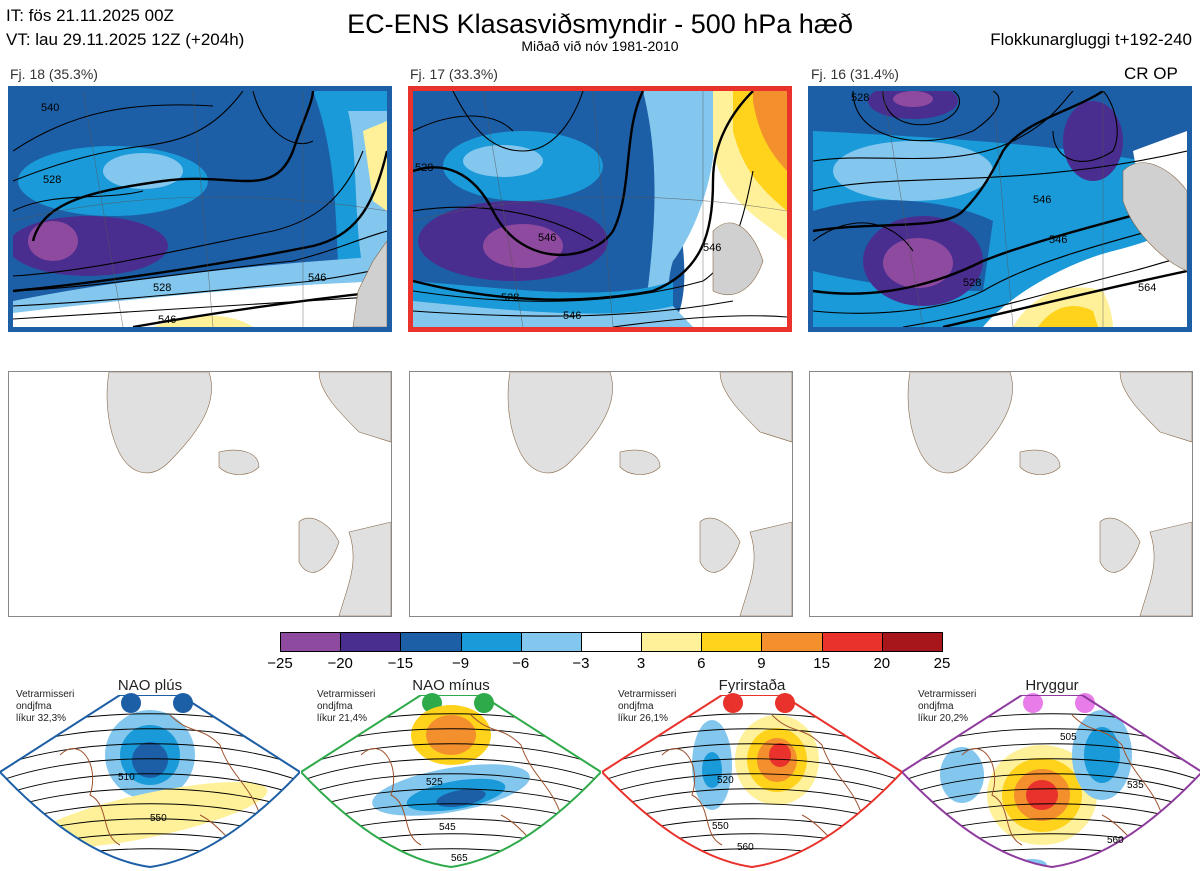 This screenshot has width=1200, height=871. Describe the element at coordinates (342, 718) in the screenshot. I see `regime-note-line: líkur 21,4%` at that location.